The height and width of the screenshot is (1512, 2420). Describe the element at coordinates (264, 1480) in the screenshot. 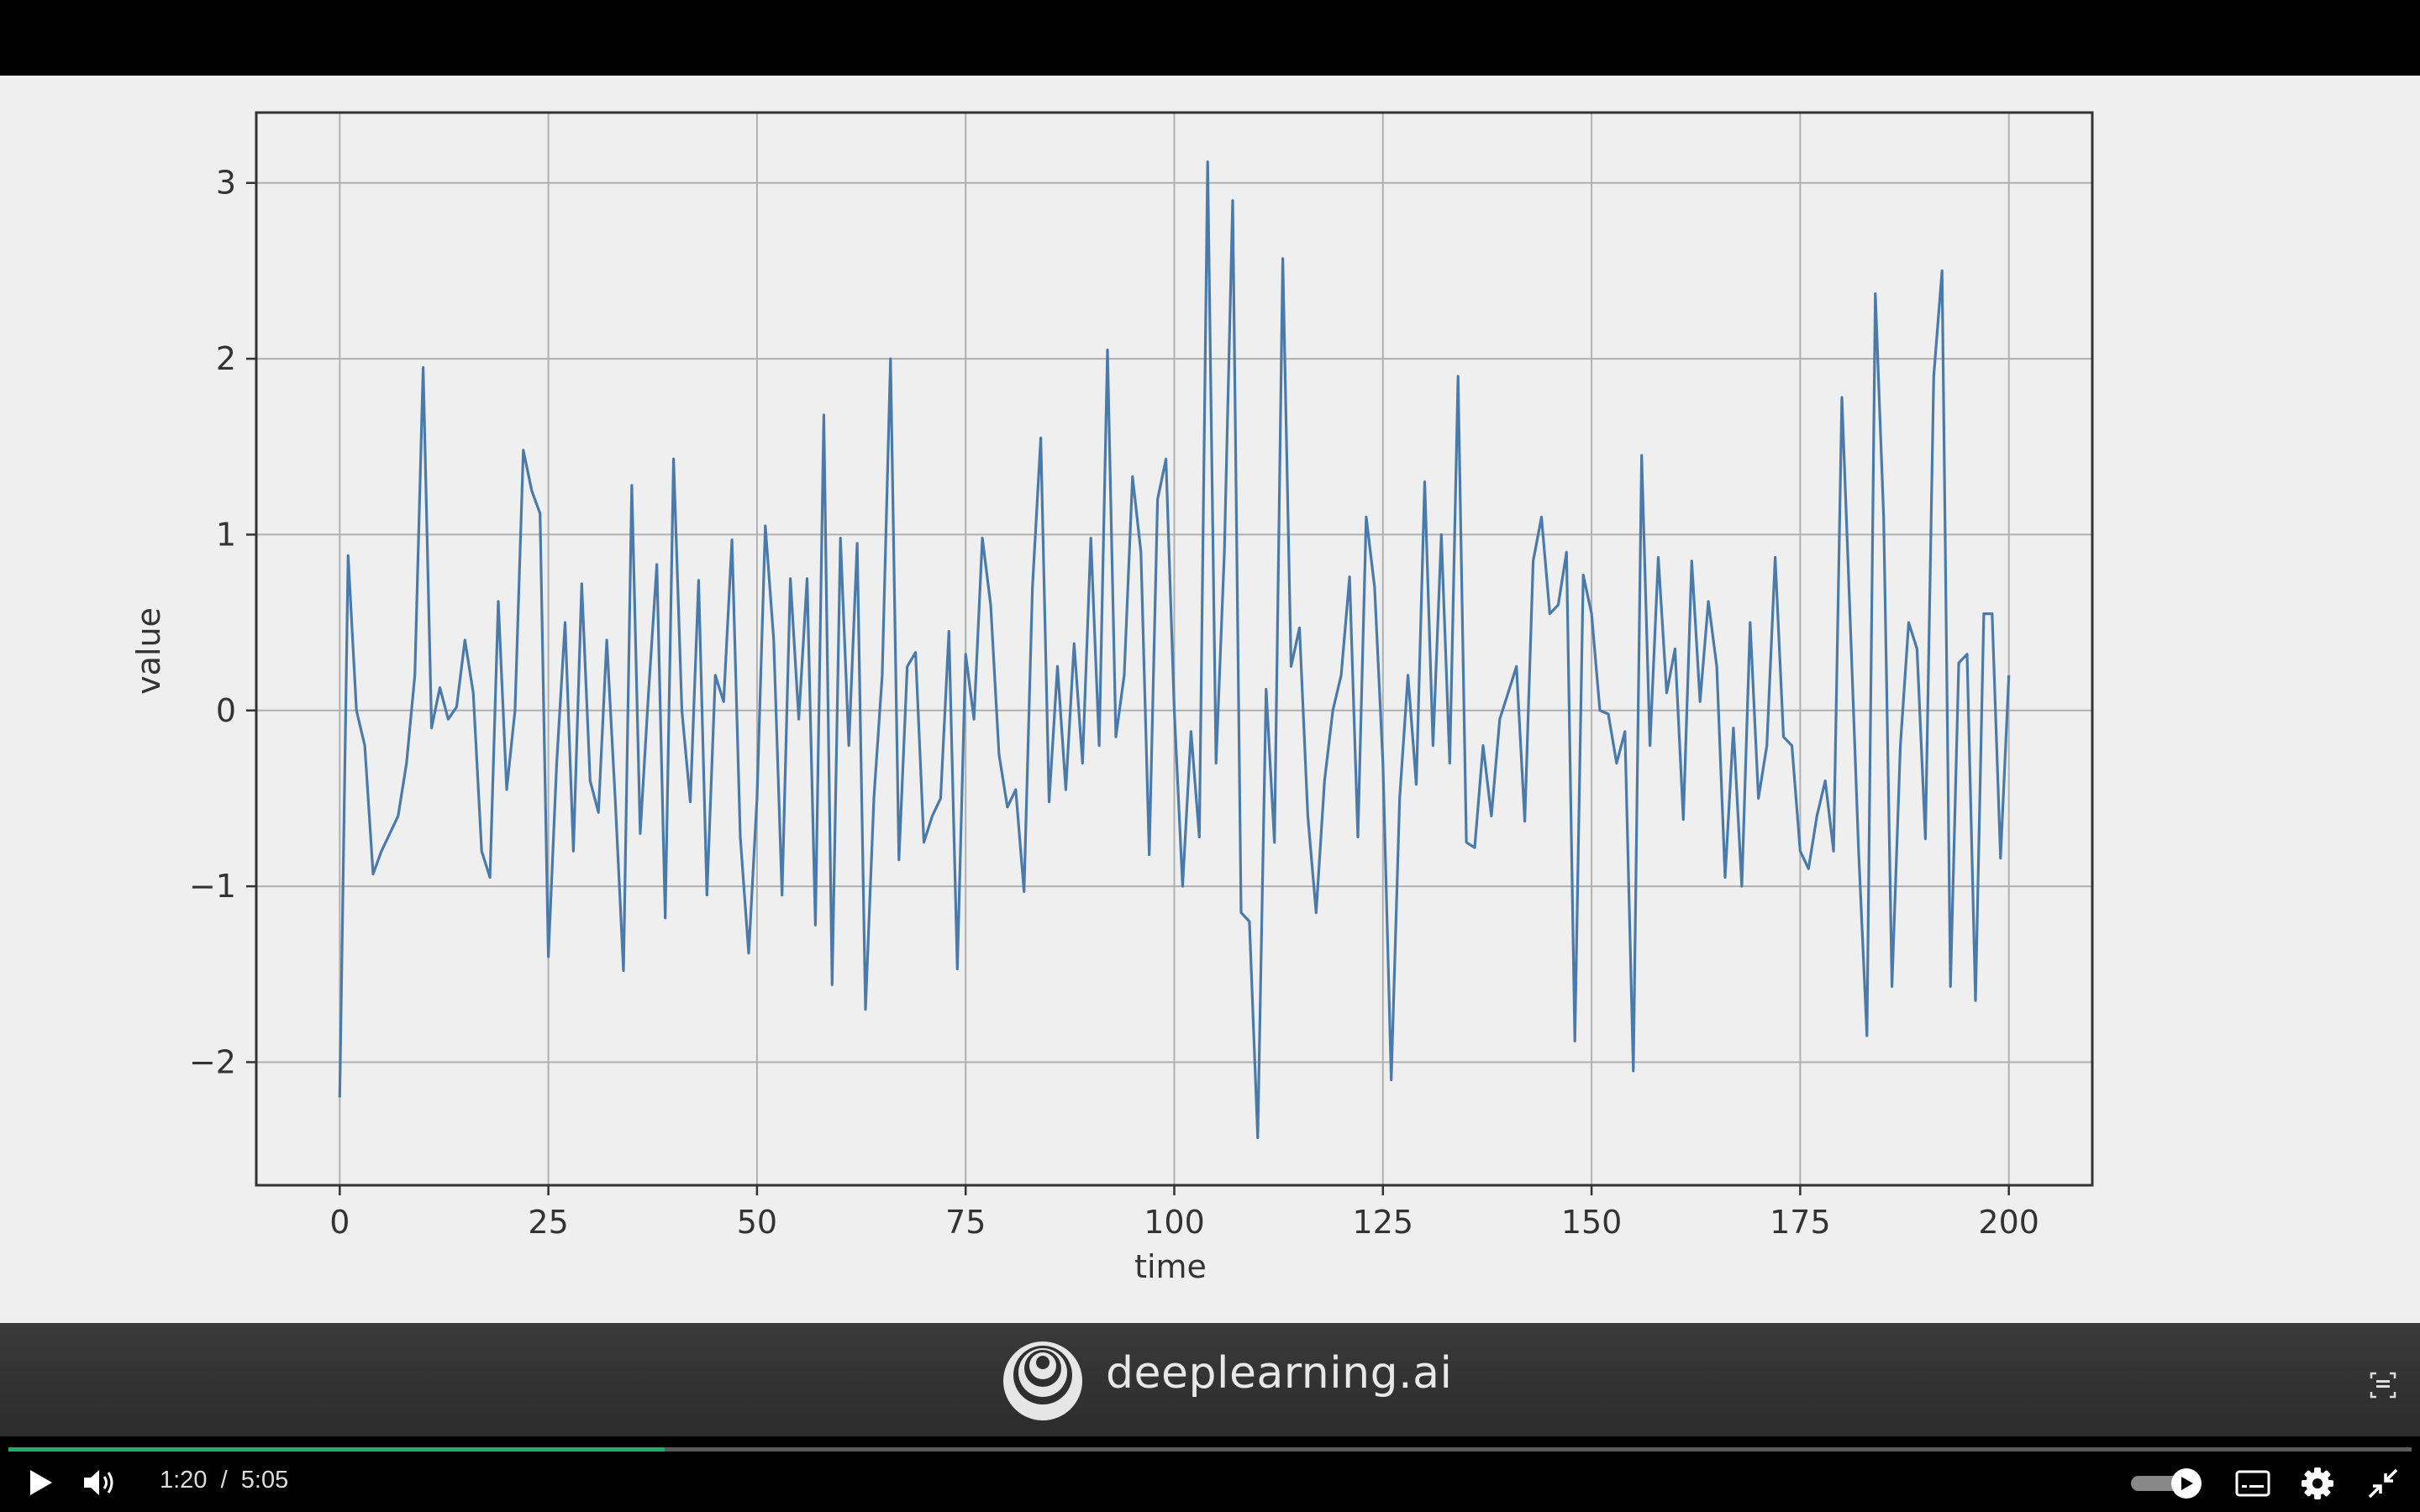

I see `duration: 5:05` at that location.